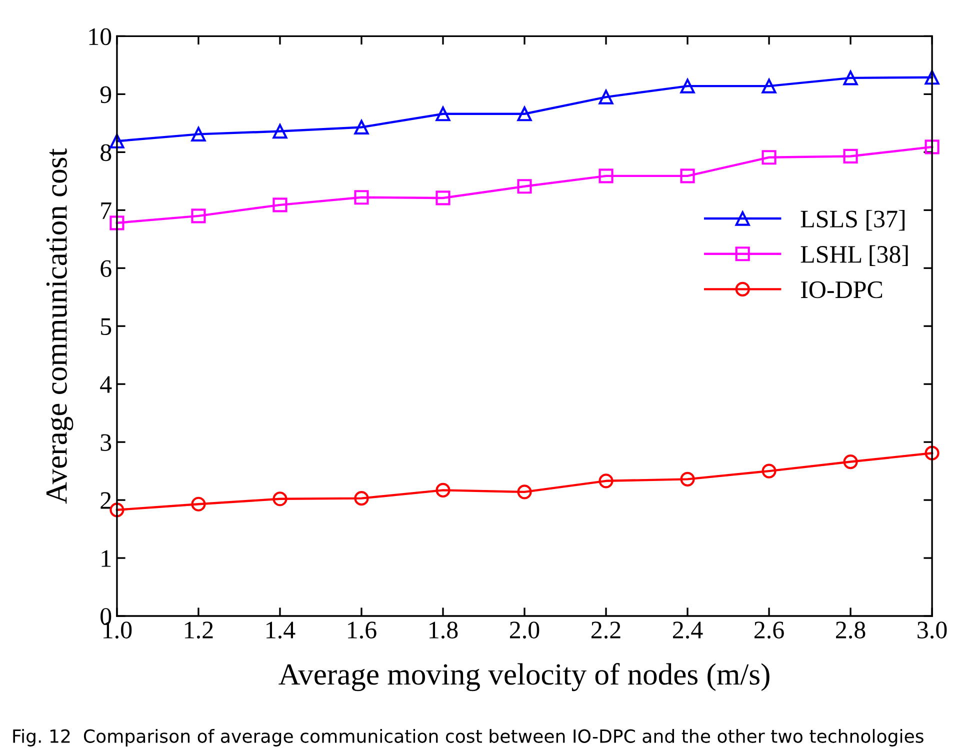 The height and width of the screenshot is (754, 954). What do you see at coordinates (524, 677) in the screenshot?
I see `x-axis-title: Average moving velocity of nodes (m/s)` at bounding box center [524, 677].